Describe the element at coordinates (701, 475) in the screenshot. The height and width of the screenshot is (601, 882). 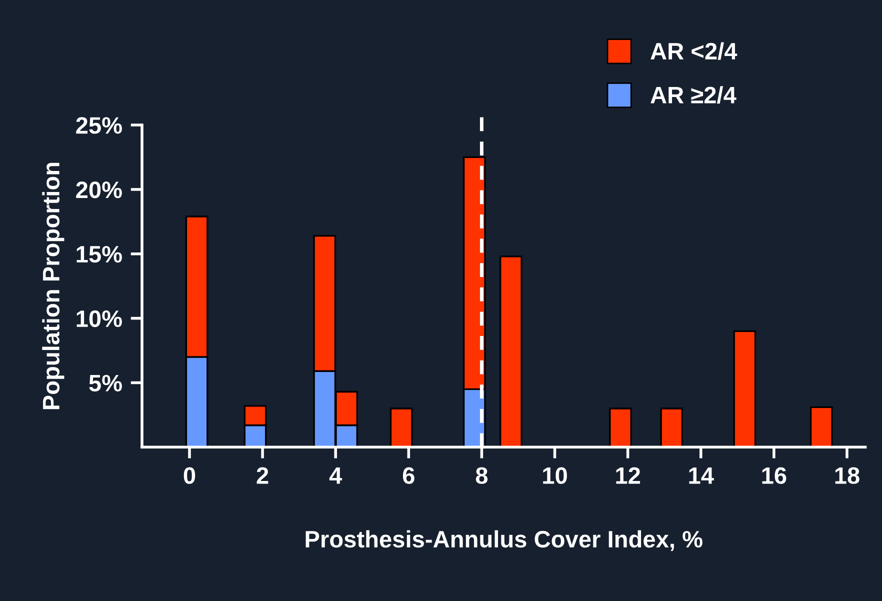
I see `x-tick-label: 14` at that location.